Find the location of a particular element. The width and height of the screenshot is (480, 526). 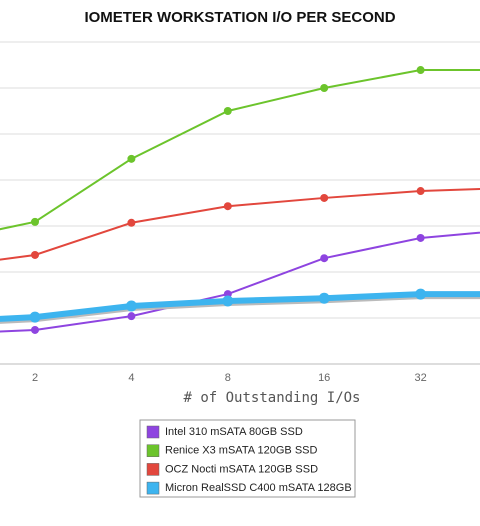

legend-box is located at coordinates (247, 458).